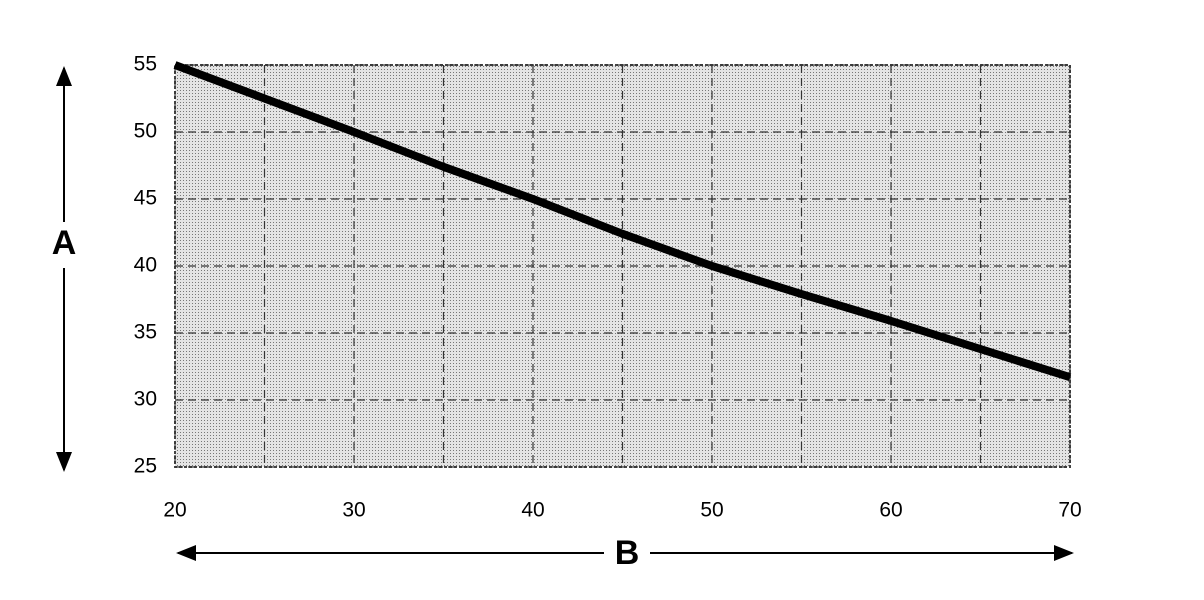 Image resolution: width=1204 pixels, height=600 pixels. I want to click on y-tick-label: 55, so click(145, 64).